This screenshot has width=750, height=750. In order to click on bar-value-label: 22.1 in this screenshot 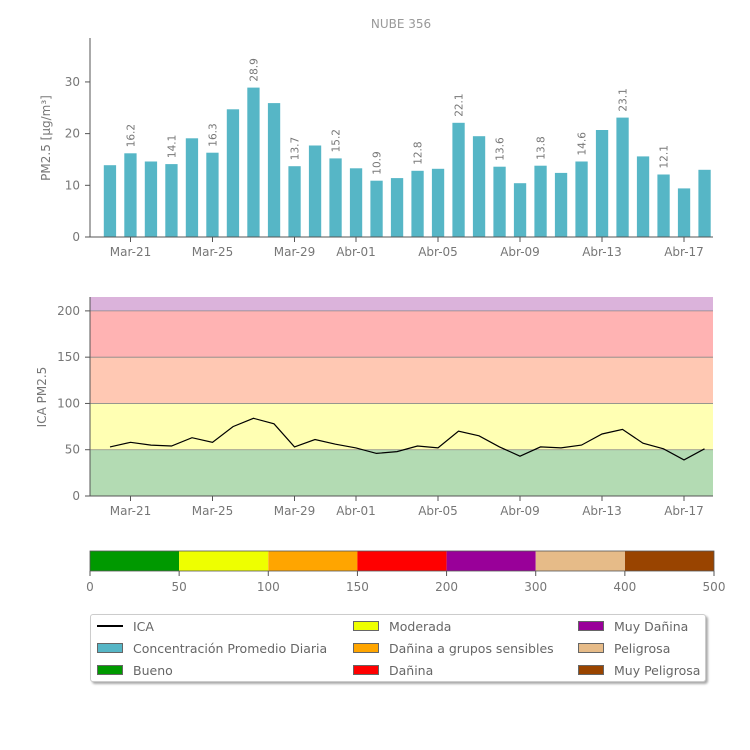, I will do `click(460, 104)`.